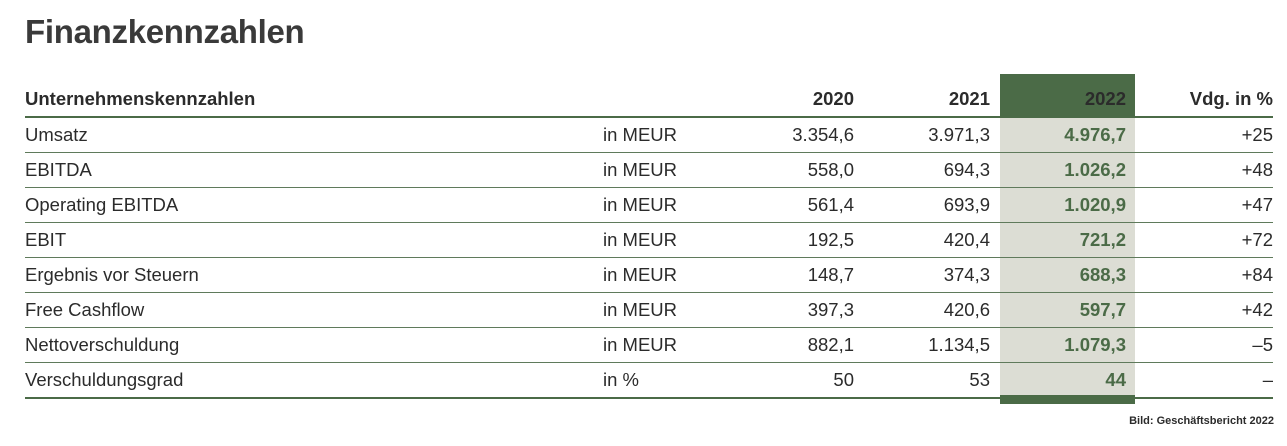 This screenshot has width=1287, height=446. What do you see at coordinates (1204, 135) in the screenshot?
I see `row-change: +25` at bounding box center [1204, 135].